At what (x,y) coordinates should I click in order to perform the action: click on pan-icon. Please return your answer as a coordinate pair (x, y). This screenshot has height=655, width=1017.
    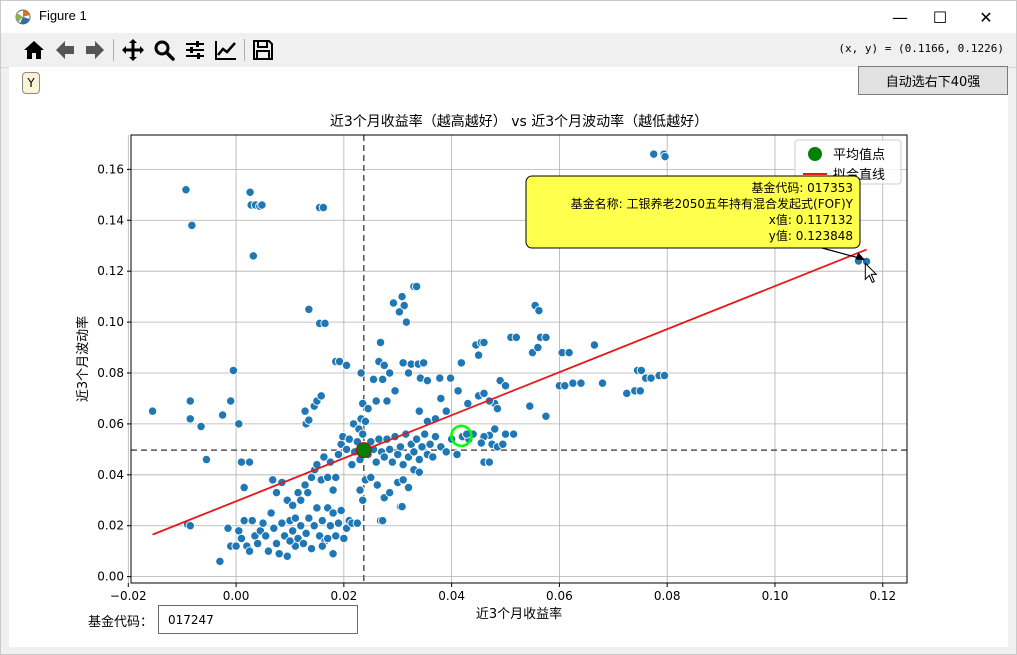
    Looking at the image, I should click on (133, 50).